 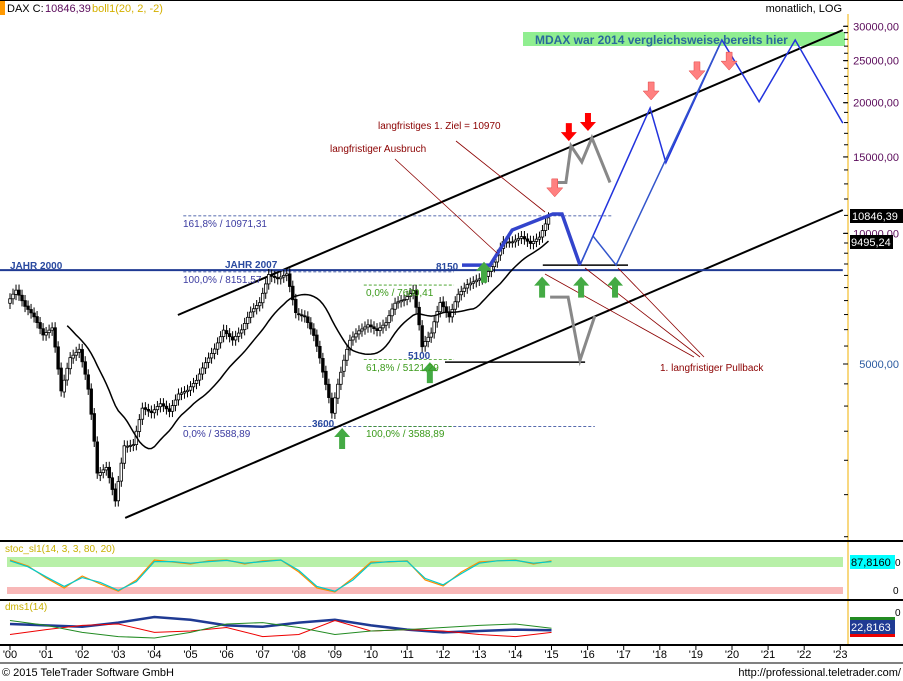 What do you see at coordinates (876, 62) in the screenshot?
I see `price-tick-label: 25000,00` at bounding box center [876, 62].